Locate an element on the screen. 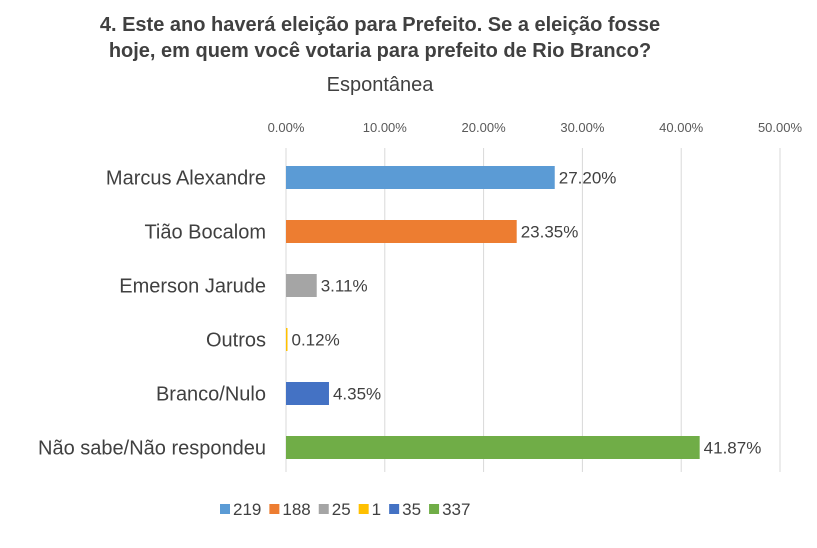 The height and width of the screenshot is (548, 817). x-tick-label: 10.00% is located at coordinates (385, 127).